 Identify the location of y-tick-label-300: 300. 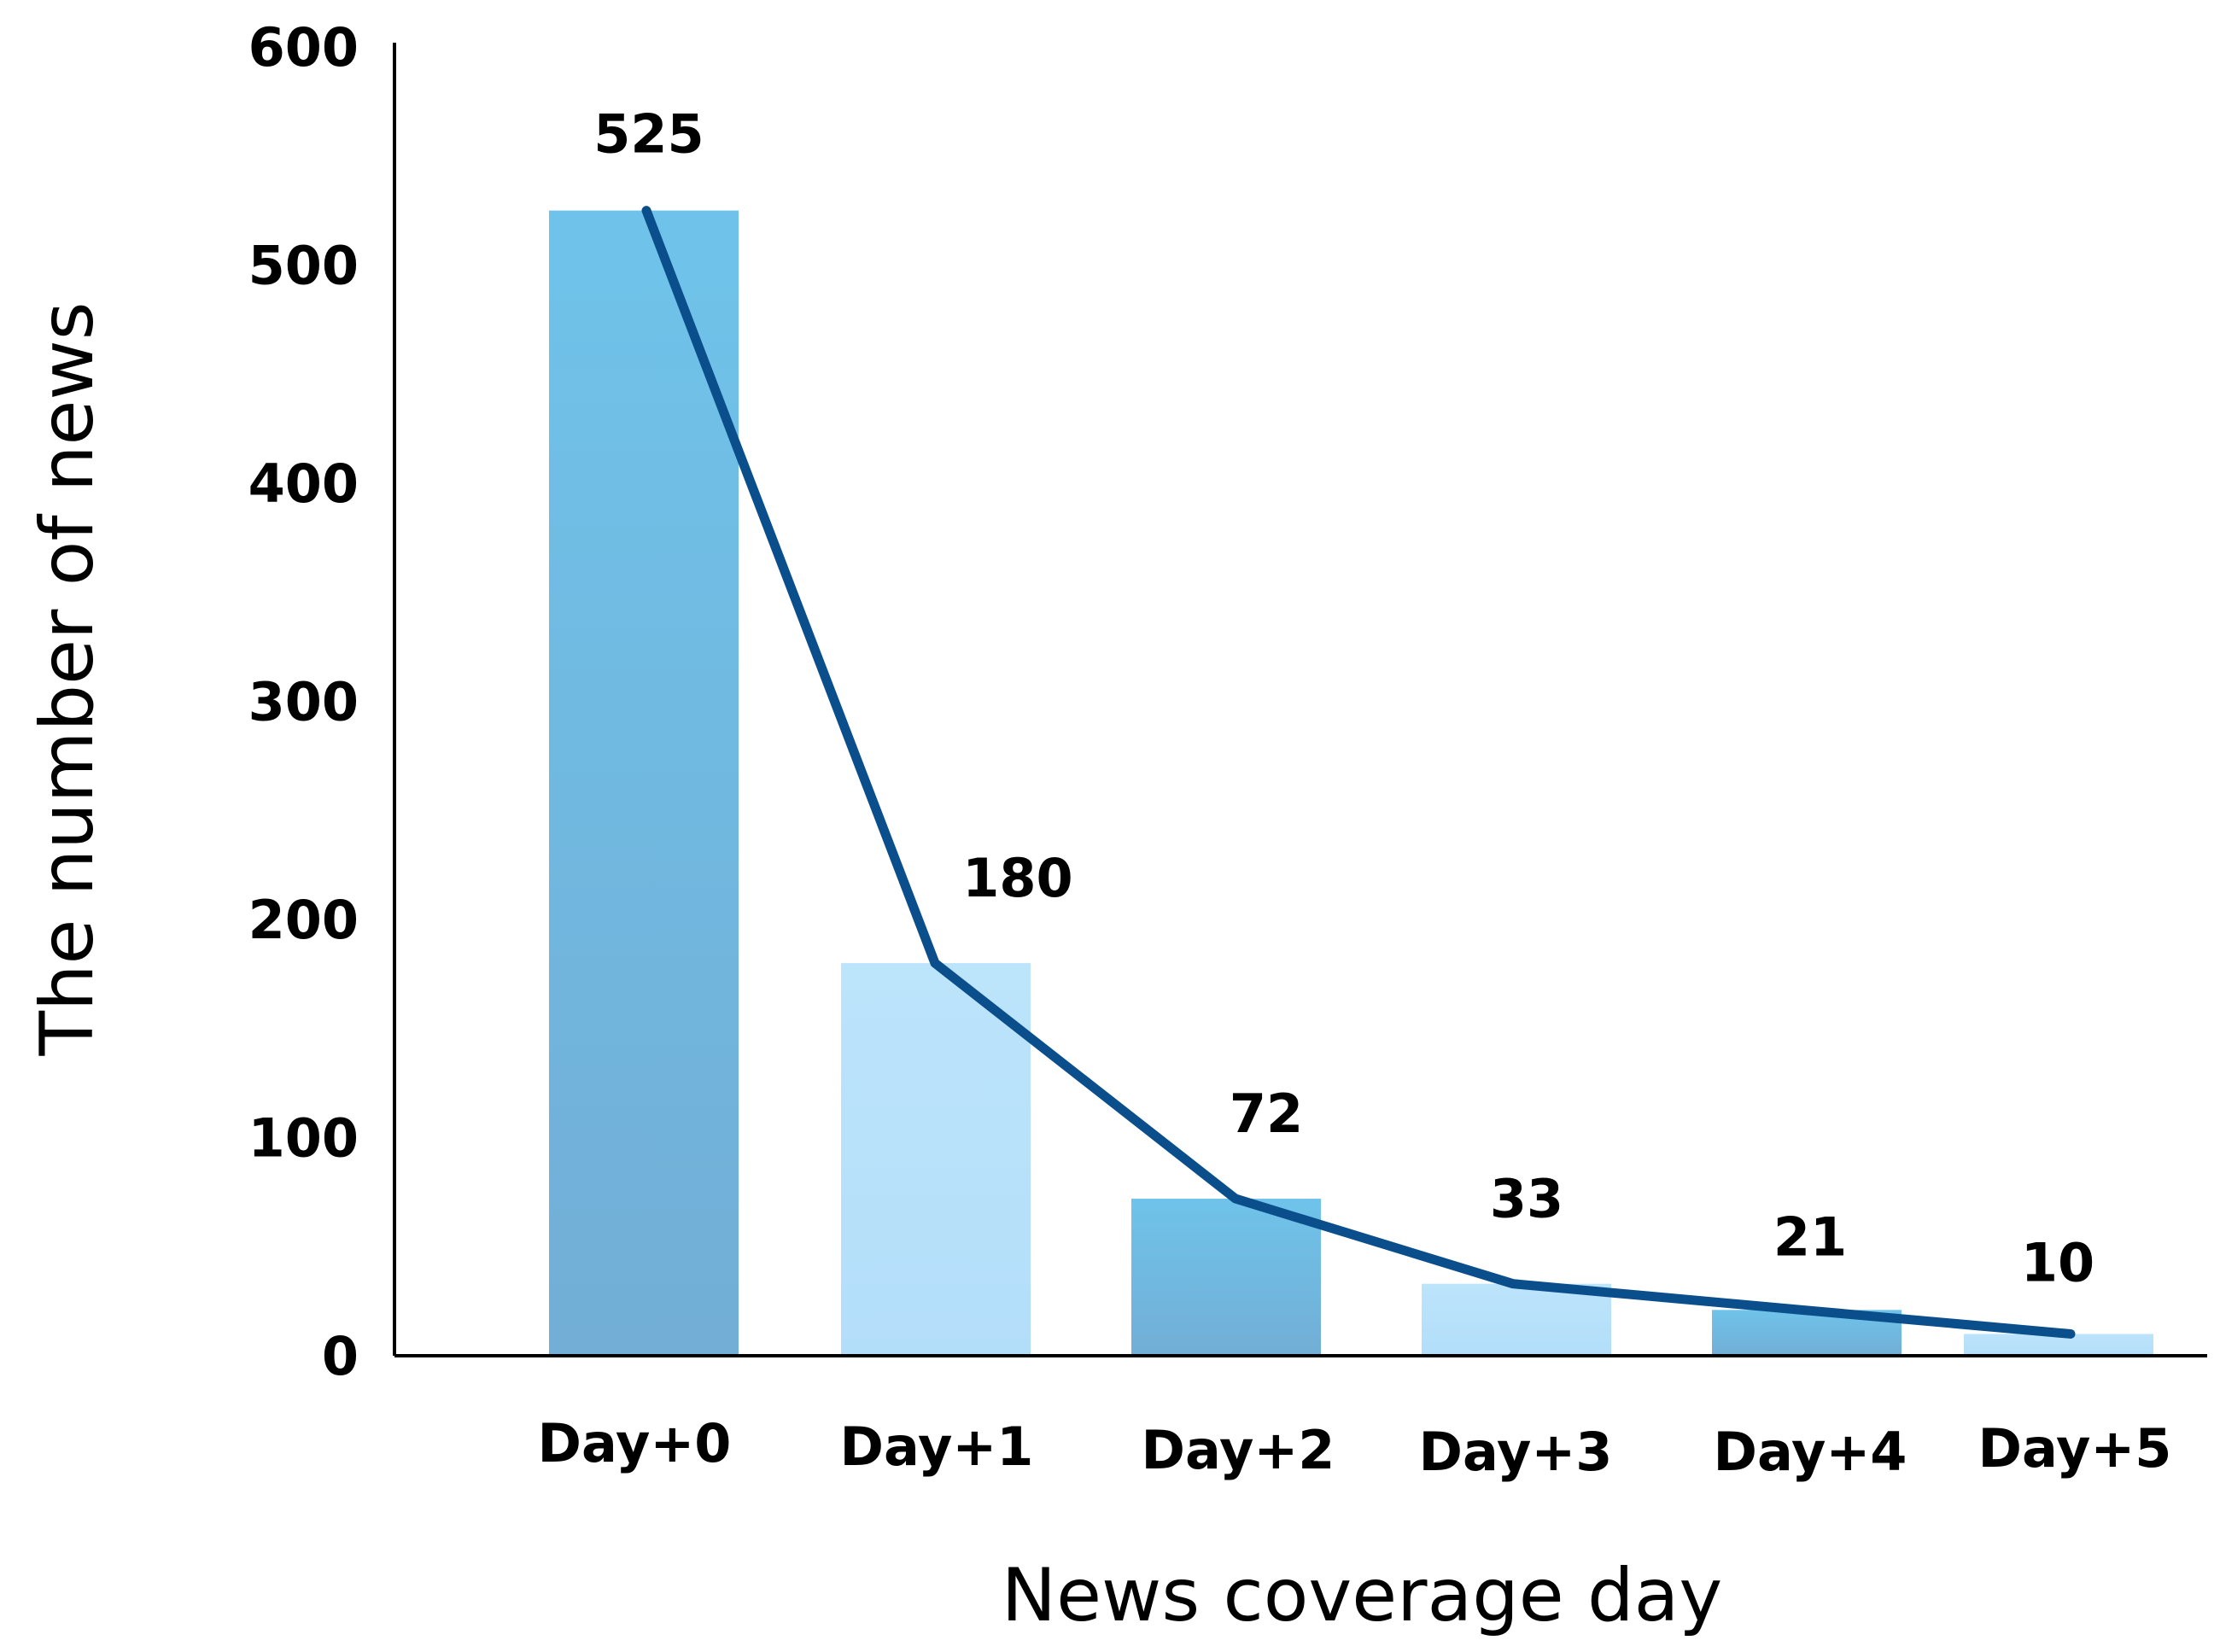
(303, 702).